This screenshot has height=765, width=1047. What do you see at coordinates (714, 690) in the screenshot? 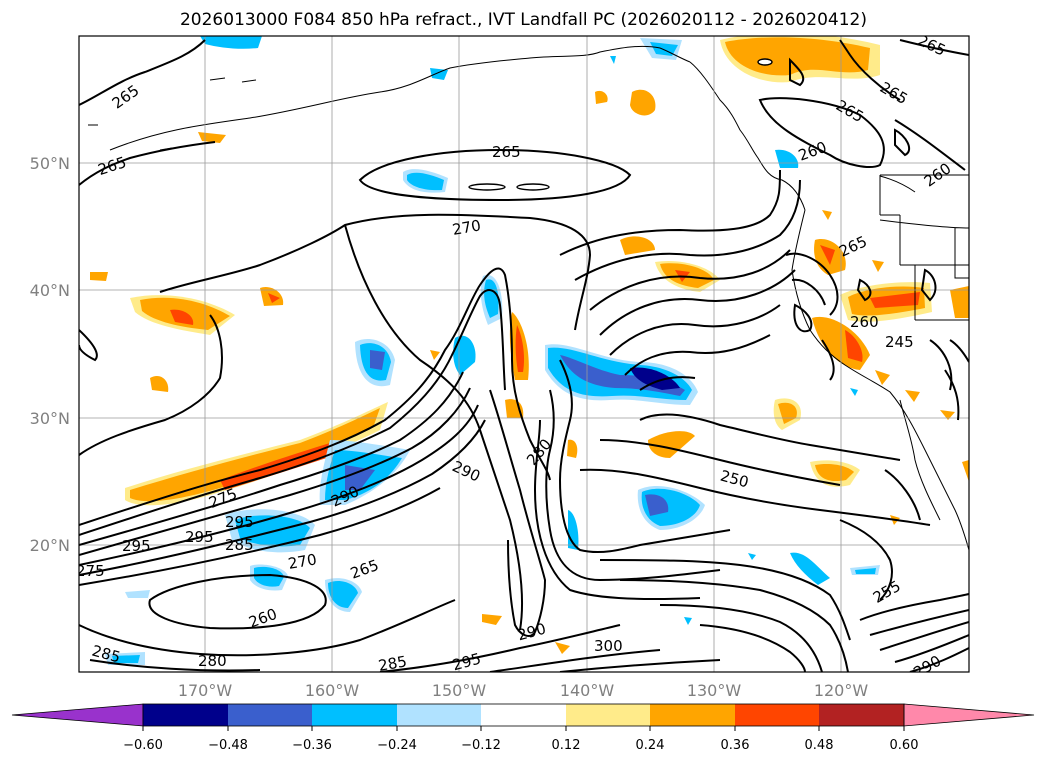
I see `lon-label: 130°W` at bounding box center [714, 690].